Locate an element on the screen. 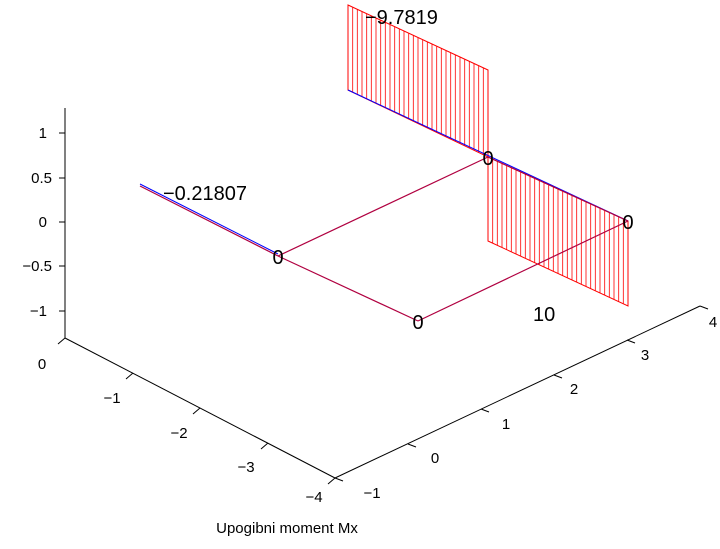  z-tick-label: 0 is located at coordinates (43, 222).